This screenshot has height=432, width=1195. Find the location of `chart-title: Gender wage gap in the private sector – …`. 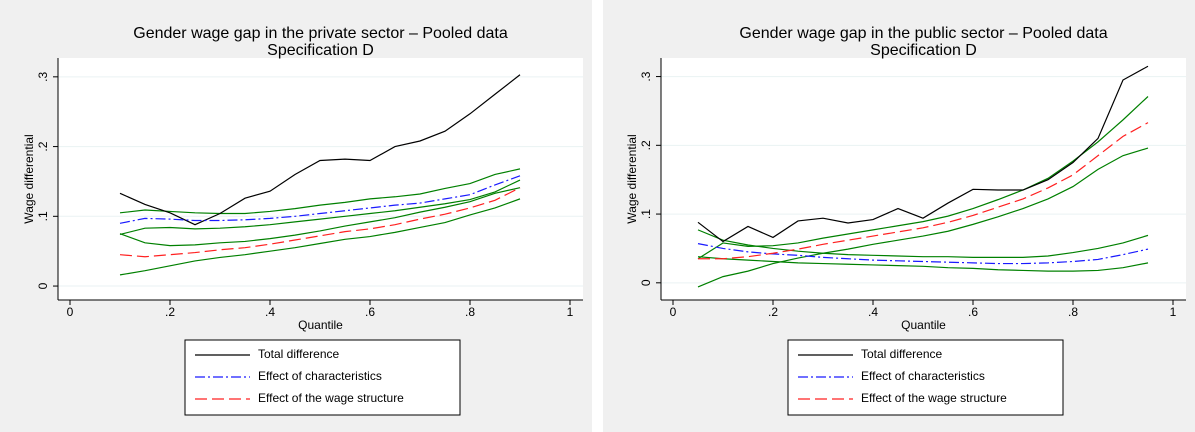

chart-title: Gender wage gap in the private sector – … is located at coordinates (320, 33).